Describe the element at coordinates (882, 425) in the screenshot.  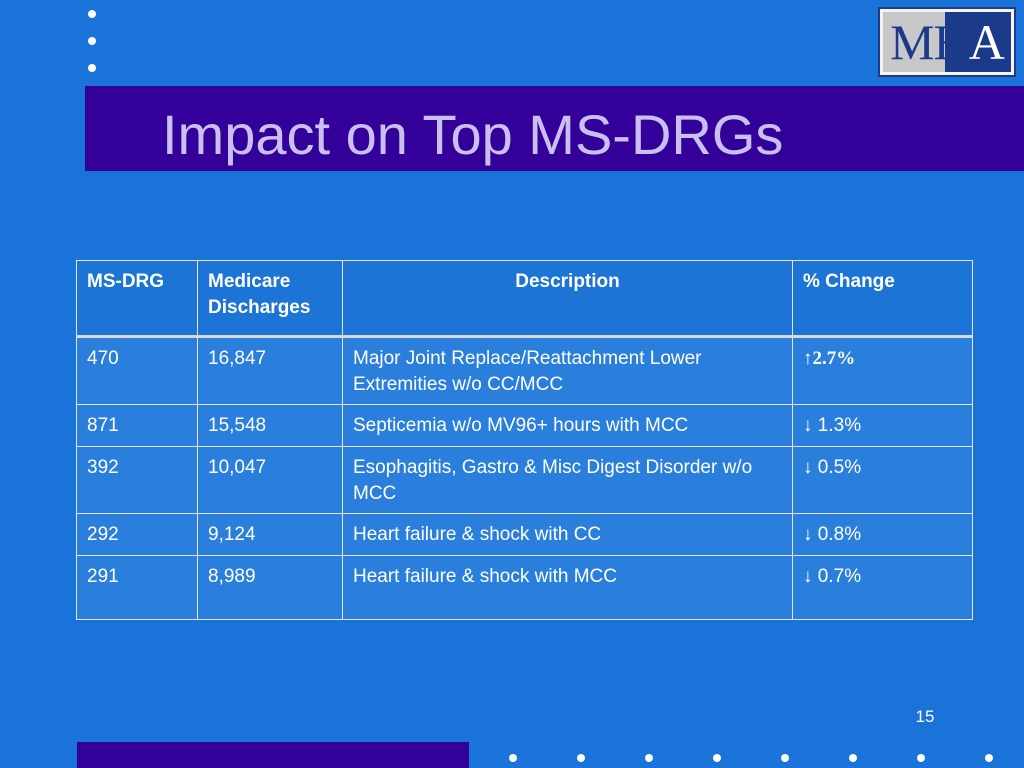
I see `cell-percent-change: ↓ 1.3%` at that location.